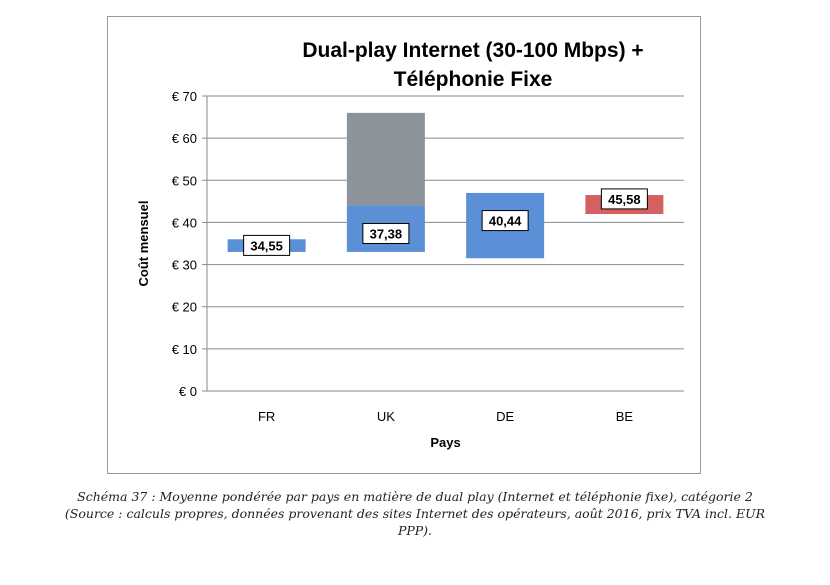 This screenshot has height=585, width=830. Describe the element at coordinates (472, 50) in the screenshot. I see `chart-title-line-1: Dual-play Internet (30-100 Mbps) +` at that location.